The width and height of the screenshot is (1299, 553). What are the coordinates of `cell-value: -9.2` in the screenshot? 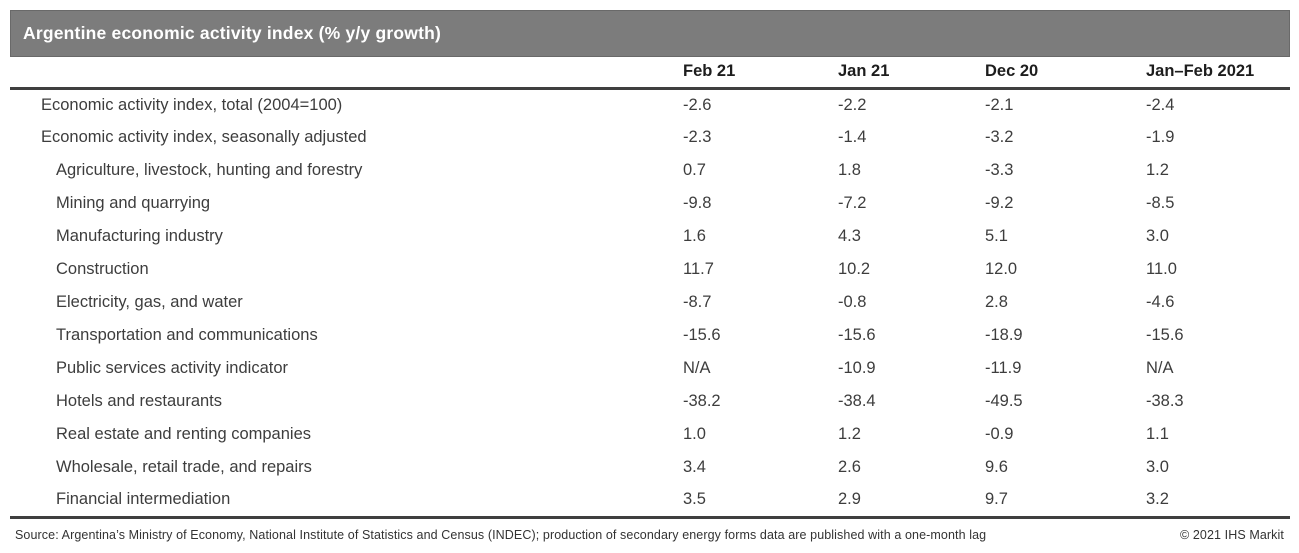 It's located at (999, 203).